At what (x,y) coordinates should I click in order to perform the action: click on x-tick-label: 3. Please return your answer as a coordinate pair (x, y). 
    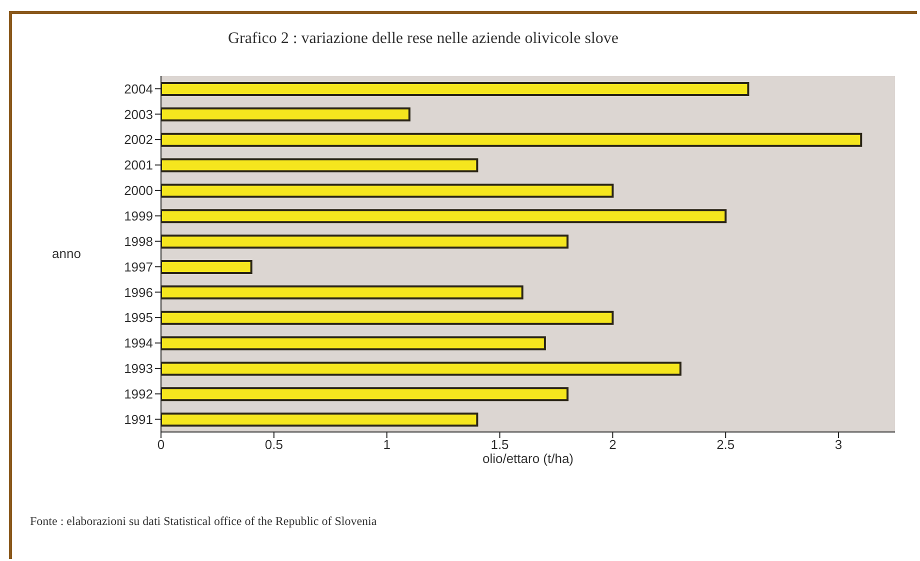
    Looking at the image, I should click on (838, 444).